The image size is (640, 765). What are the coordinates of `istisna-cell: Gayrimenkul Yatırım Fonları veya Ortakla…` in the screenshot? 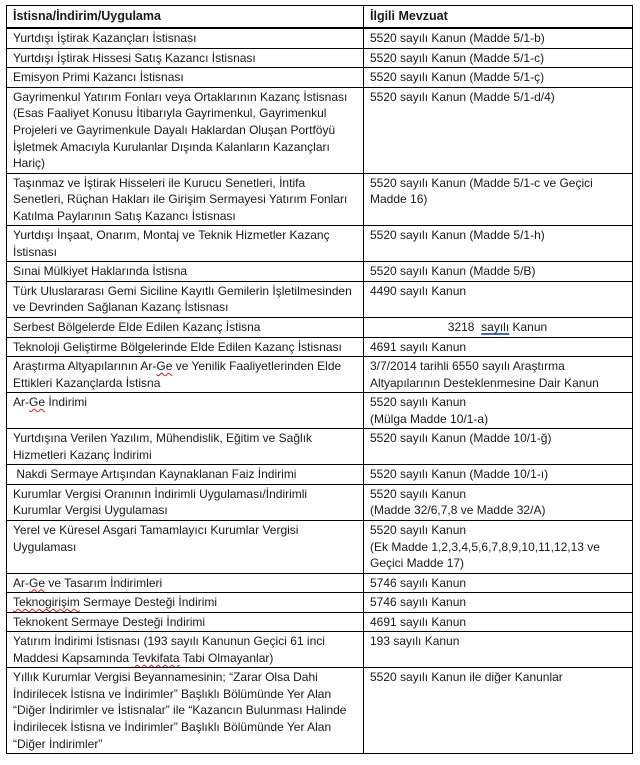 It's located at (185, 130).